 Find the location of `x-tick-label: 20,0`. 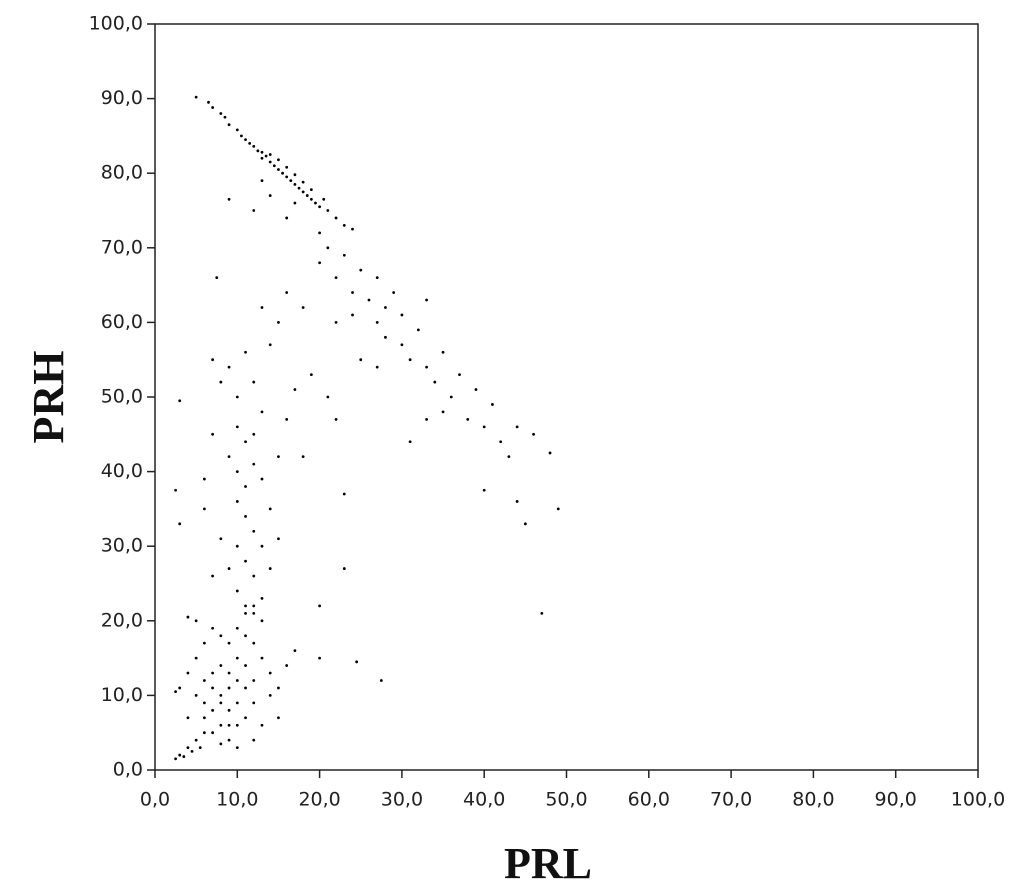

x-tick-label: 20,0 is located at coordinates (319, 800).